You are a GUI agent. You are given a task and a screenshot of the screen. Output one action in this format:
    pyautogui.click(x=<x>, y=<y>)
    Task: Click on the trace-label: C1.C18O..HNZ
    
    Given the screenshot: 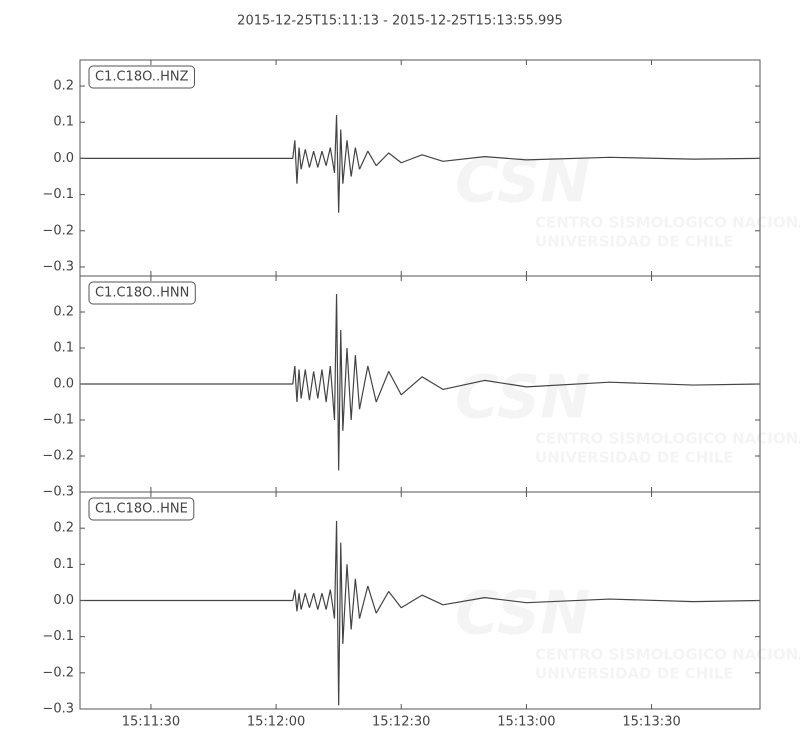 What is the action you would take?
    pyautogui.click(x=142, y=77)
    